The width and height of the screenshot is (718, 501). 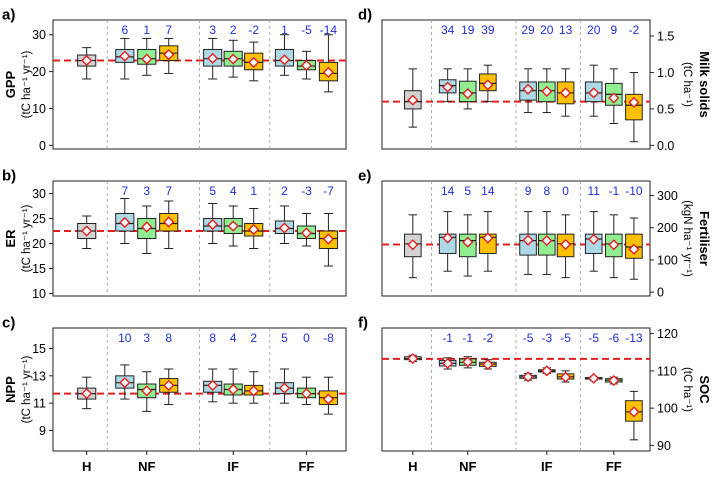 I want to click on panel-letter-c: c), so click(x=8, y=323).